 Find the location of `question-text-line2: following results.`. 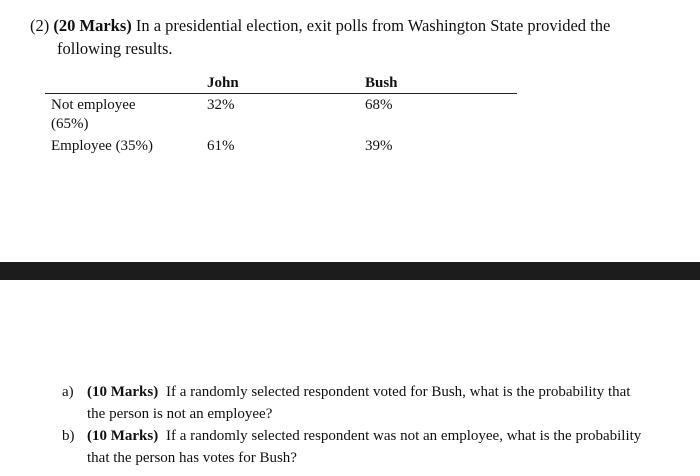

question-text-line2: following results. is located at coordinates (115, 48).